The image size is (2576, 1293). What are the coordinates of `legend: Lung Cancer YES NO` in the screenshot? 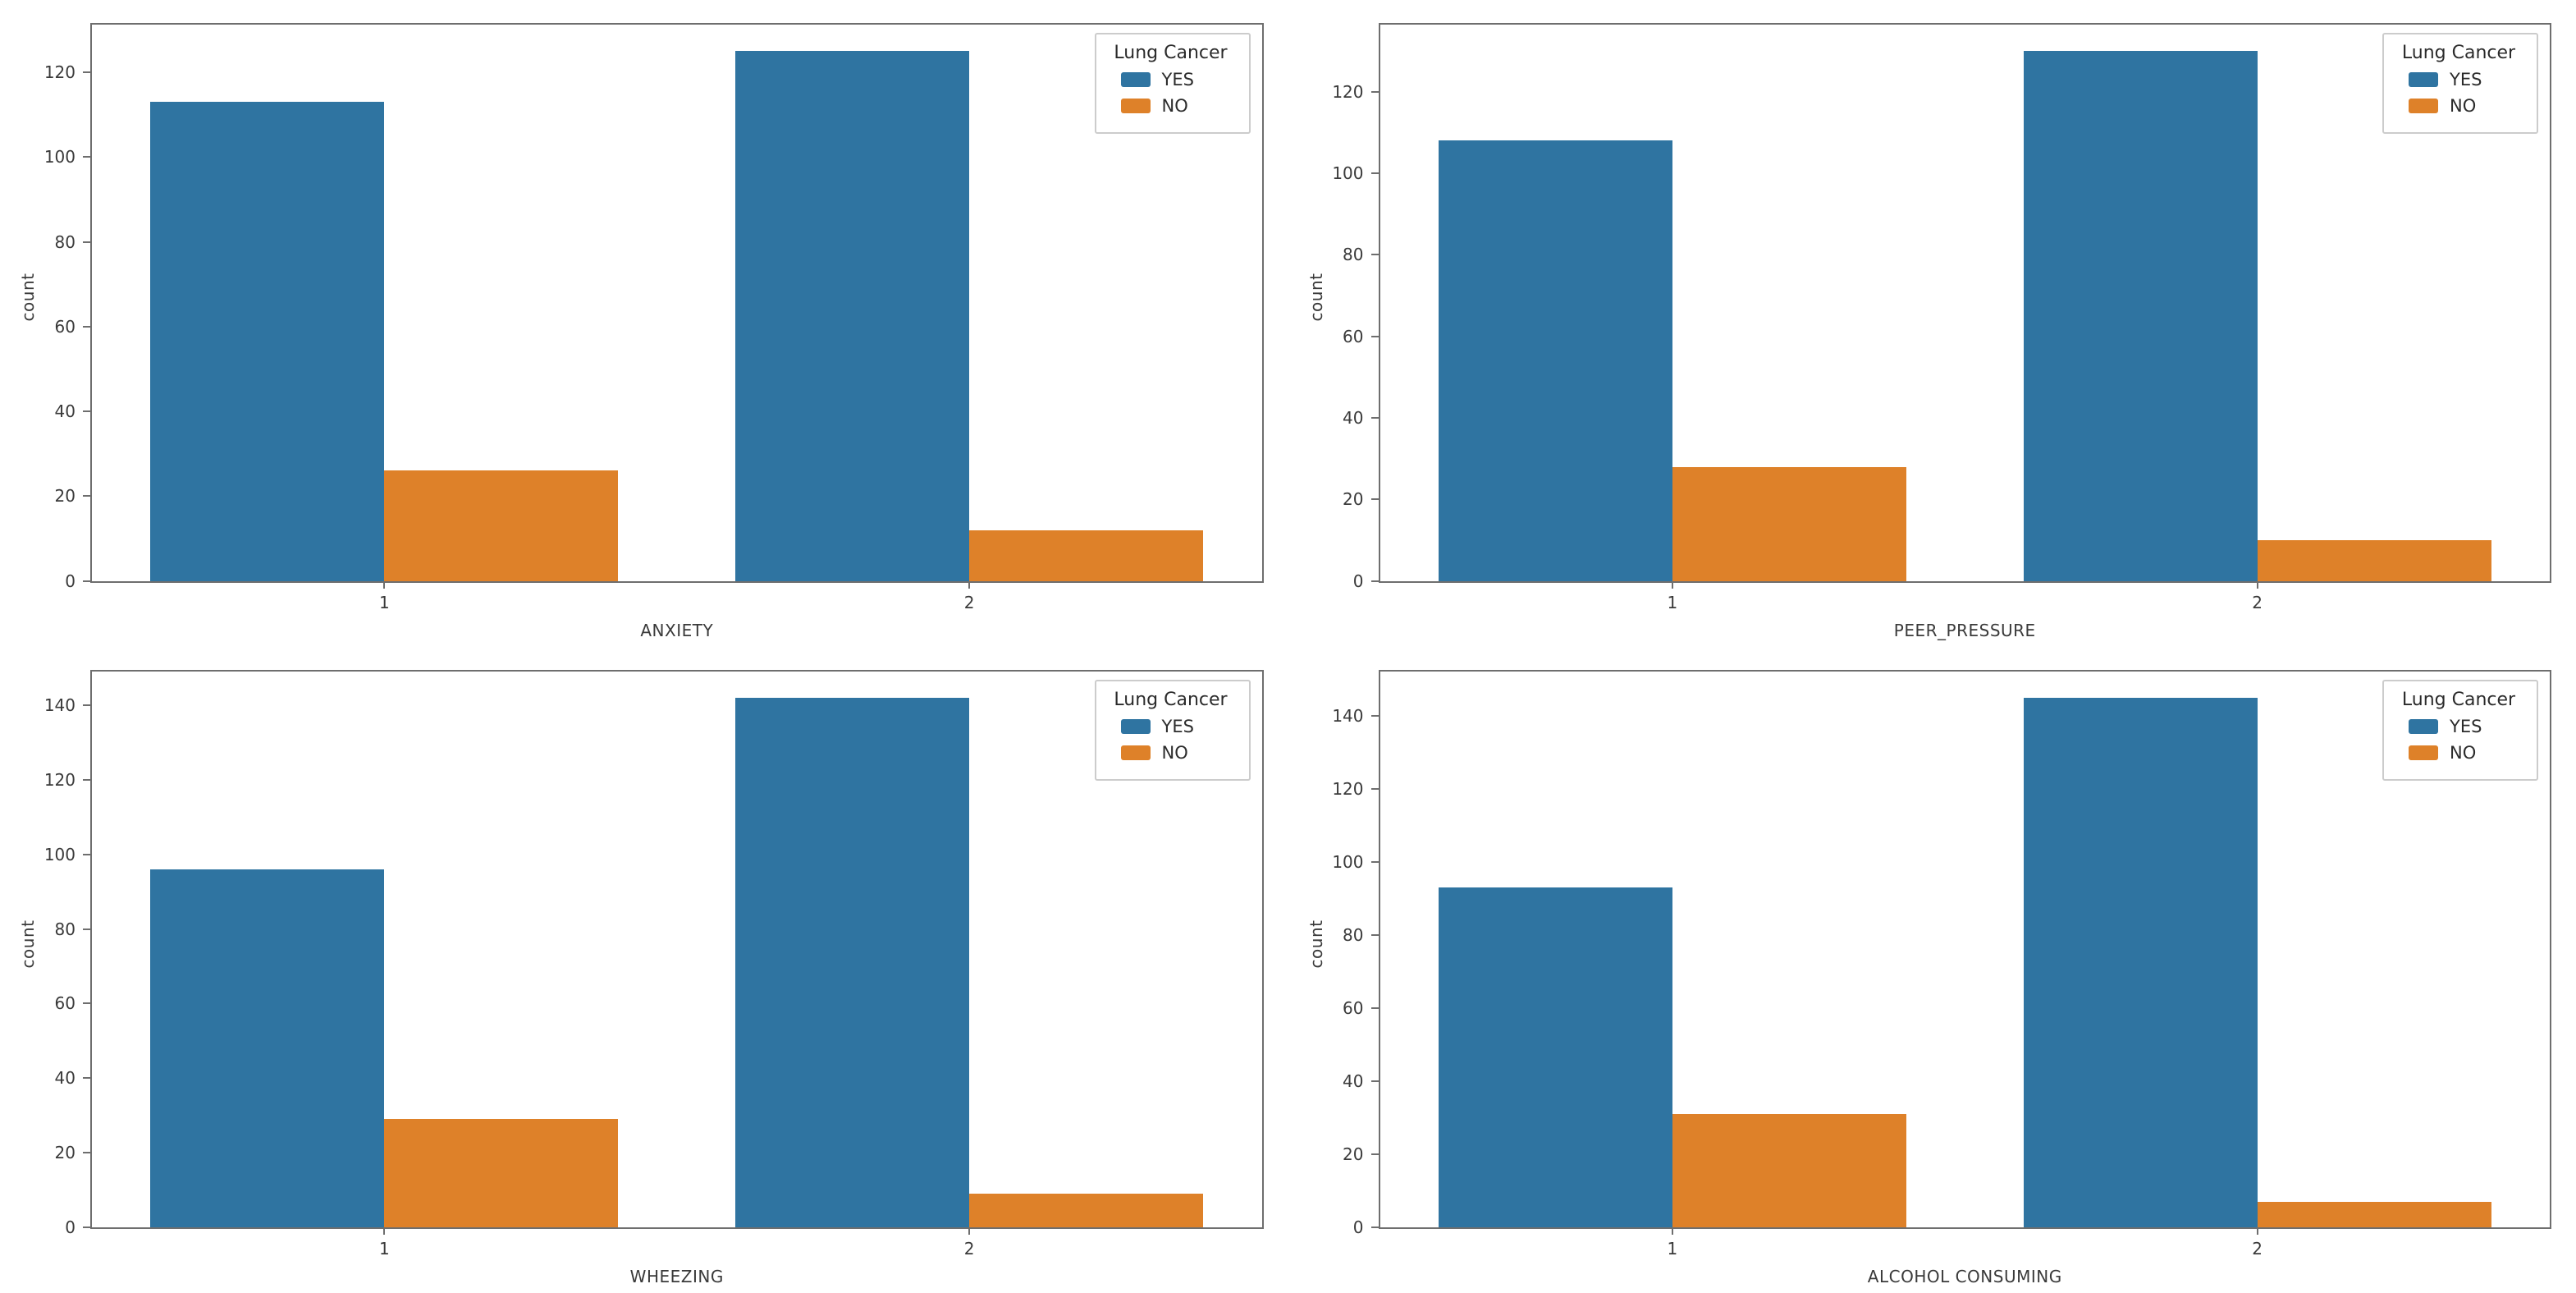 It's located at (1172, 730).